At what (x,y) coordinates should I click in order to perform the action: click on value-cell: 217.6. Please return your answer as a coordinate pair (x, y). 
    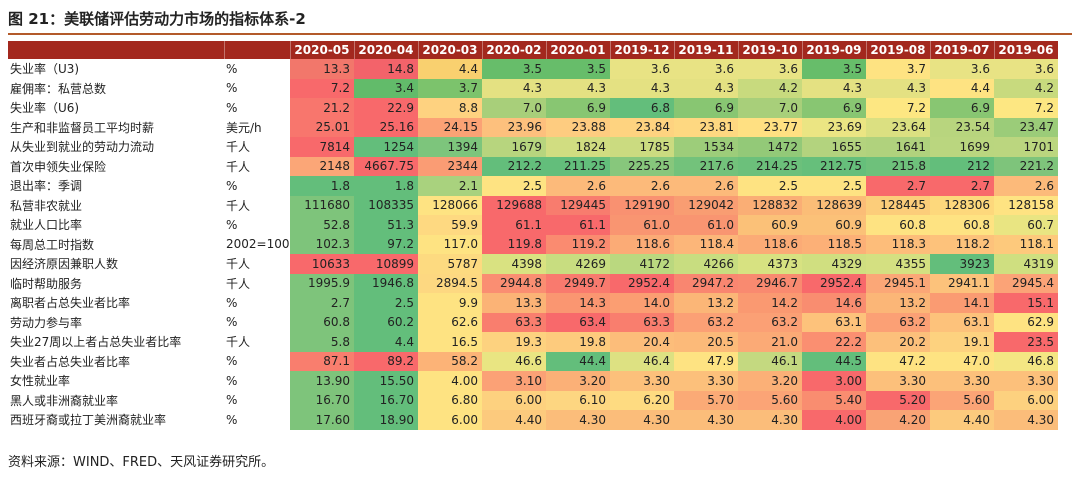
    Looking at the image, I should click on (706, 166).